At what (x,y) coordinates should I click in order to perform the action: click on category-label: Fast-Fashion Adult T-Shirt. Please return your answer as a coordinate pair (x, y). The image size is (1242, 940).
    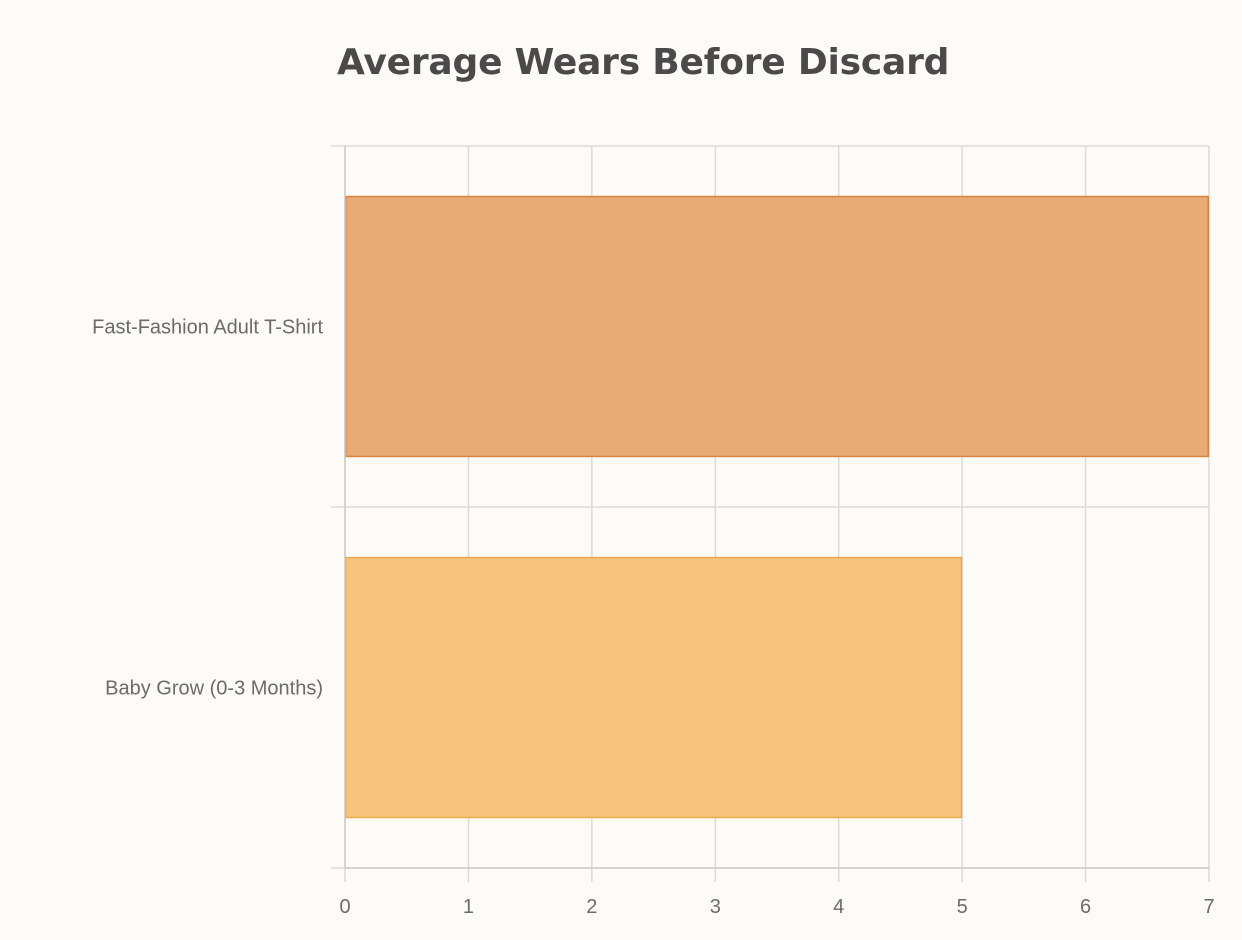
    Looking at the image, I should click on (207, 328).